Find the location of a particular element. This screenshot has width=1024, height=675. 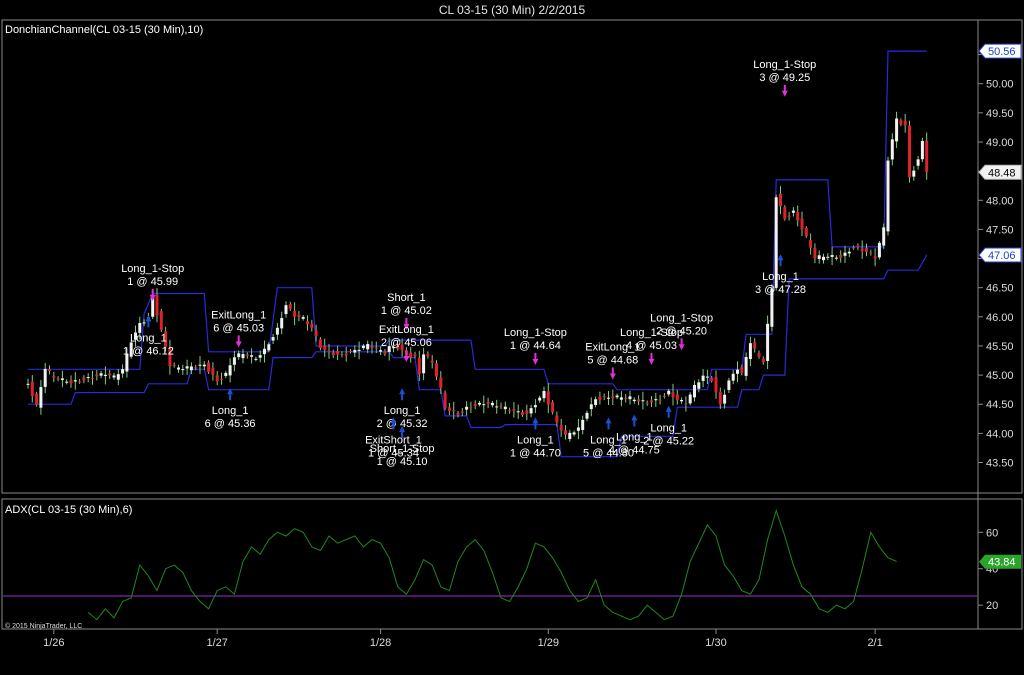

price-tick-label: 43.50 is located at coordinates (1000, 464).